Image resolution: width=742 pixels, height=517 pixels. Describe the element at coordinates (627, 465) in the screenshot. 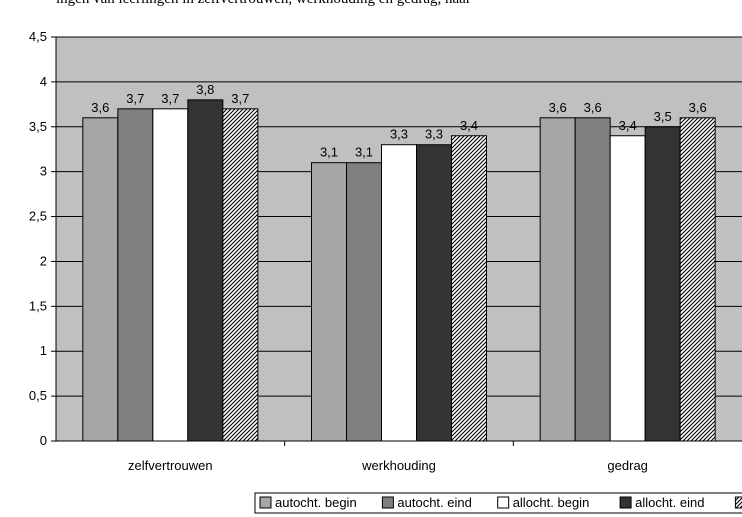

I see `x-category-label: gedrag` at that location.